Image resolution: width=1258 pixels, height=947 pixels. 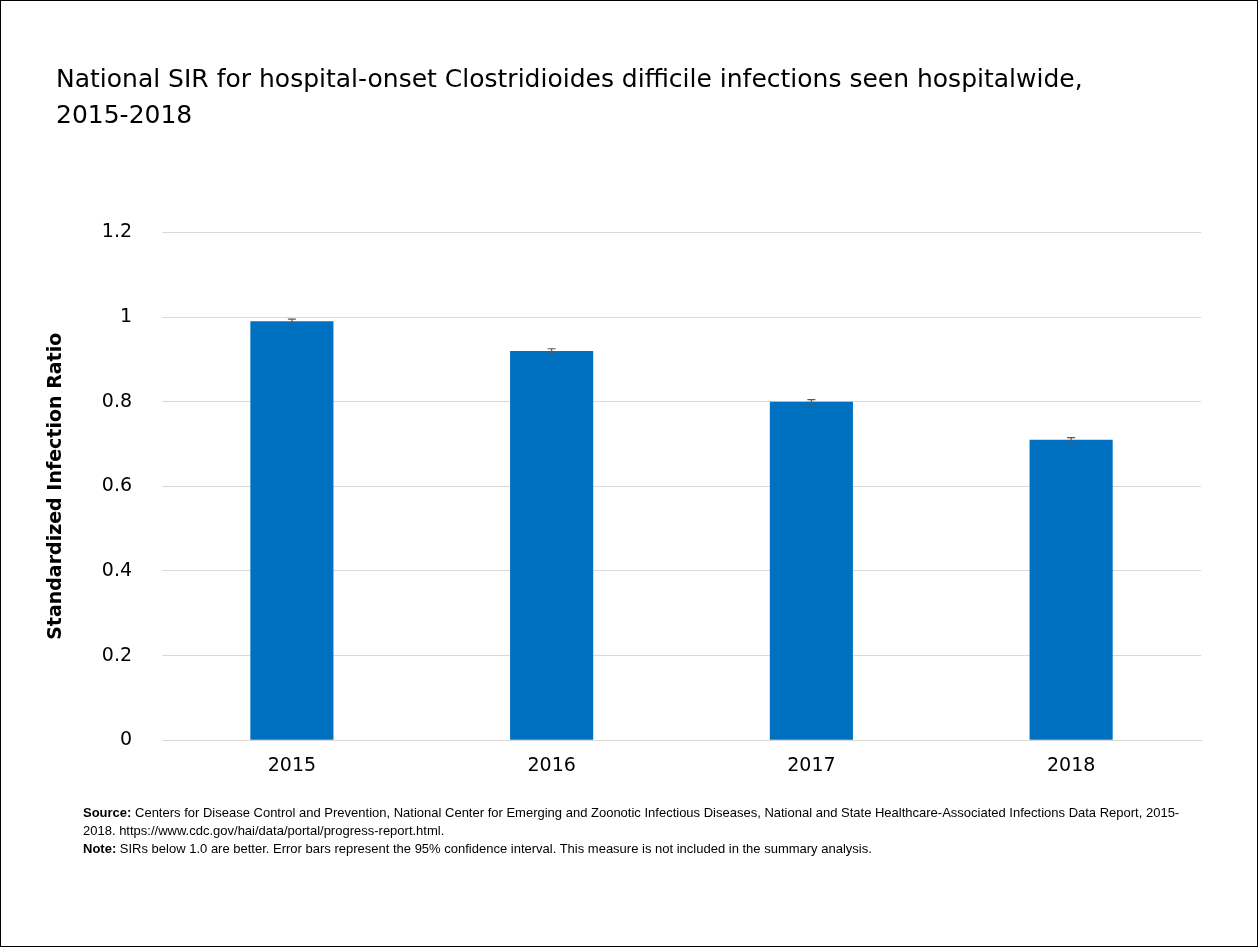 What do you see at coordinates (117, 653) in the screenshot?
I see `y-tick-label: 0.2` at bounding box center [117, 653].